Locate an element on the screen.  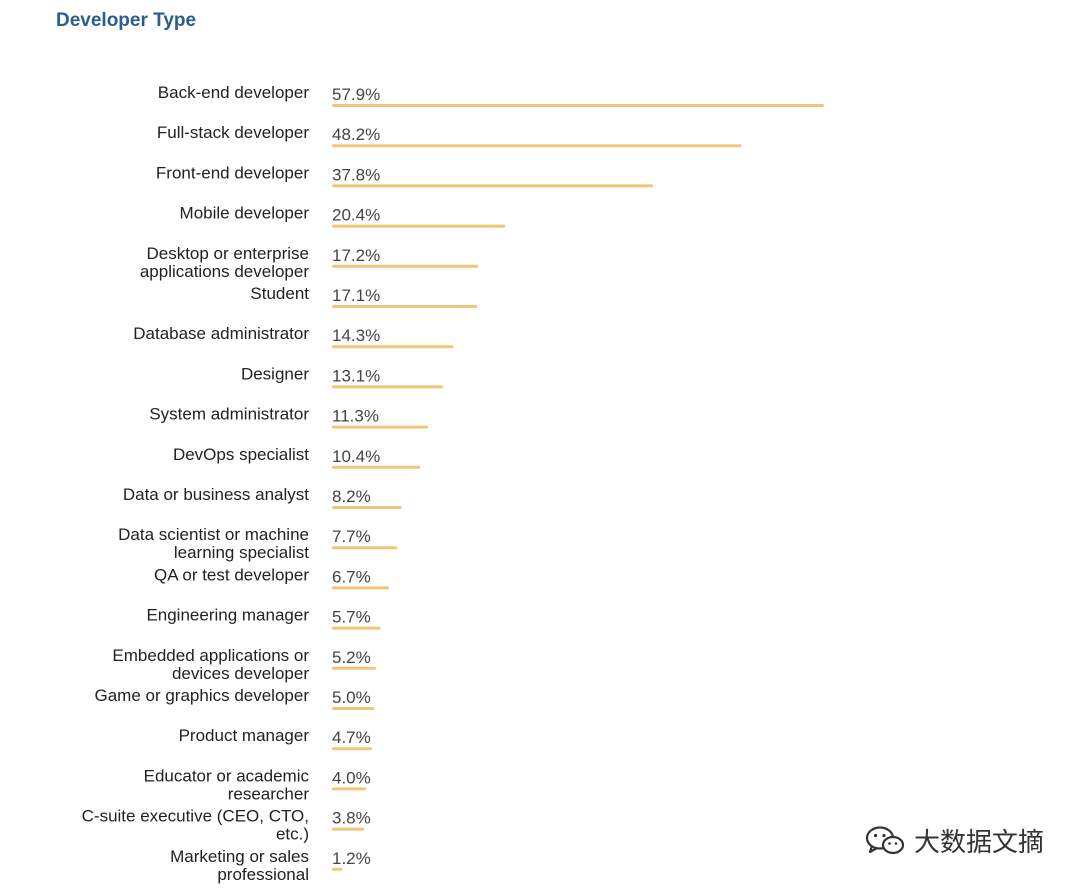
value-label: 20.4% is located at coordinates (356, 215).